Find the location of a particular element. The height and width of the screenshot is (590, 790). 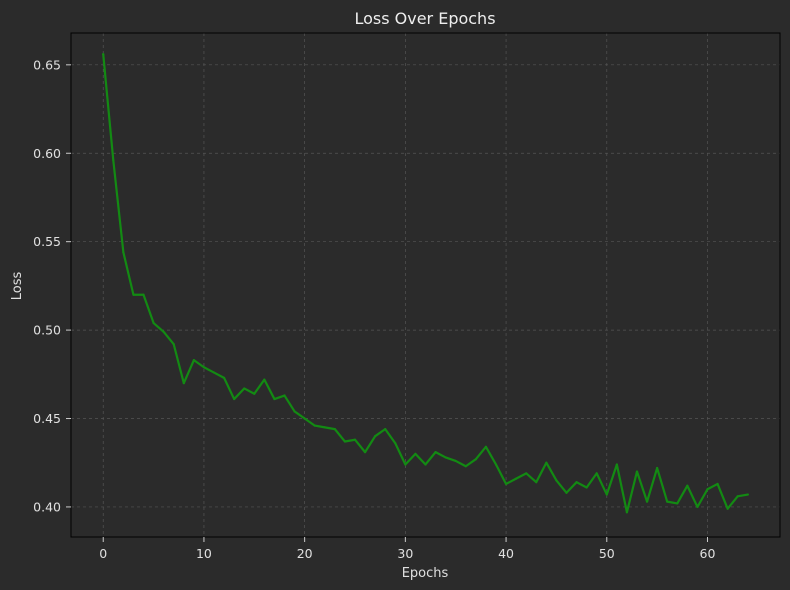

y-tick-label: 0.55 is located at coordinates (47, 241).